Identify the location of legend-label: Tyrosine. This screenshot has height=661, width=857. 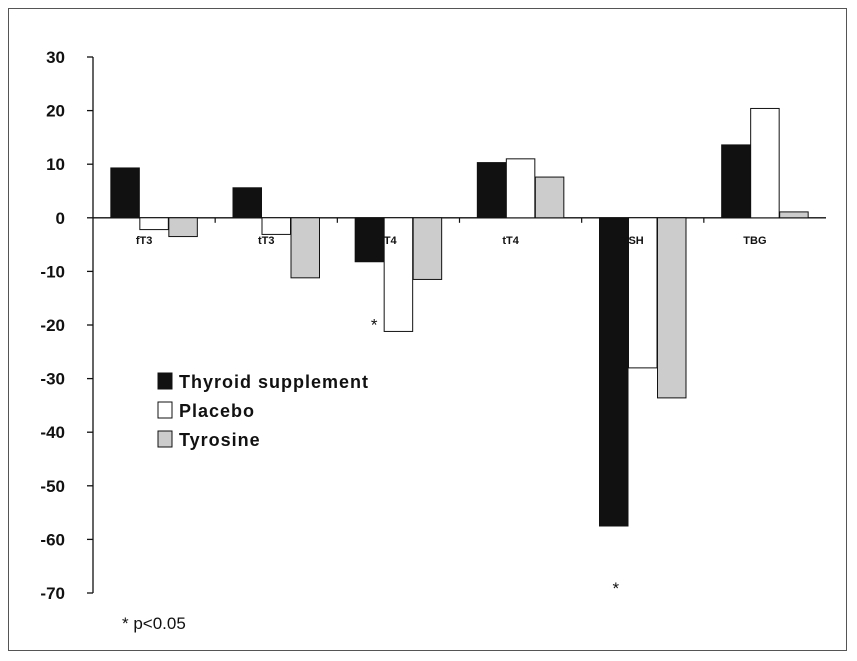
(220, 440).